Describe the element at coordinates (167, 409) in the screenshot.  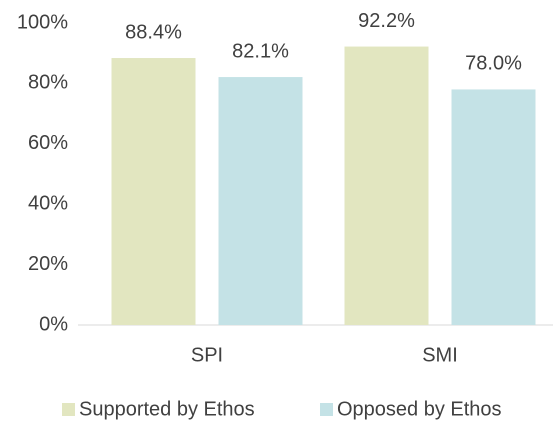
I see `legend-label: Supported by Ethos` at that location.